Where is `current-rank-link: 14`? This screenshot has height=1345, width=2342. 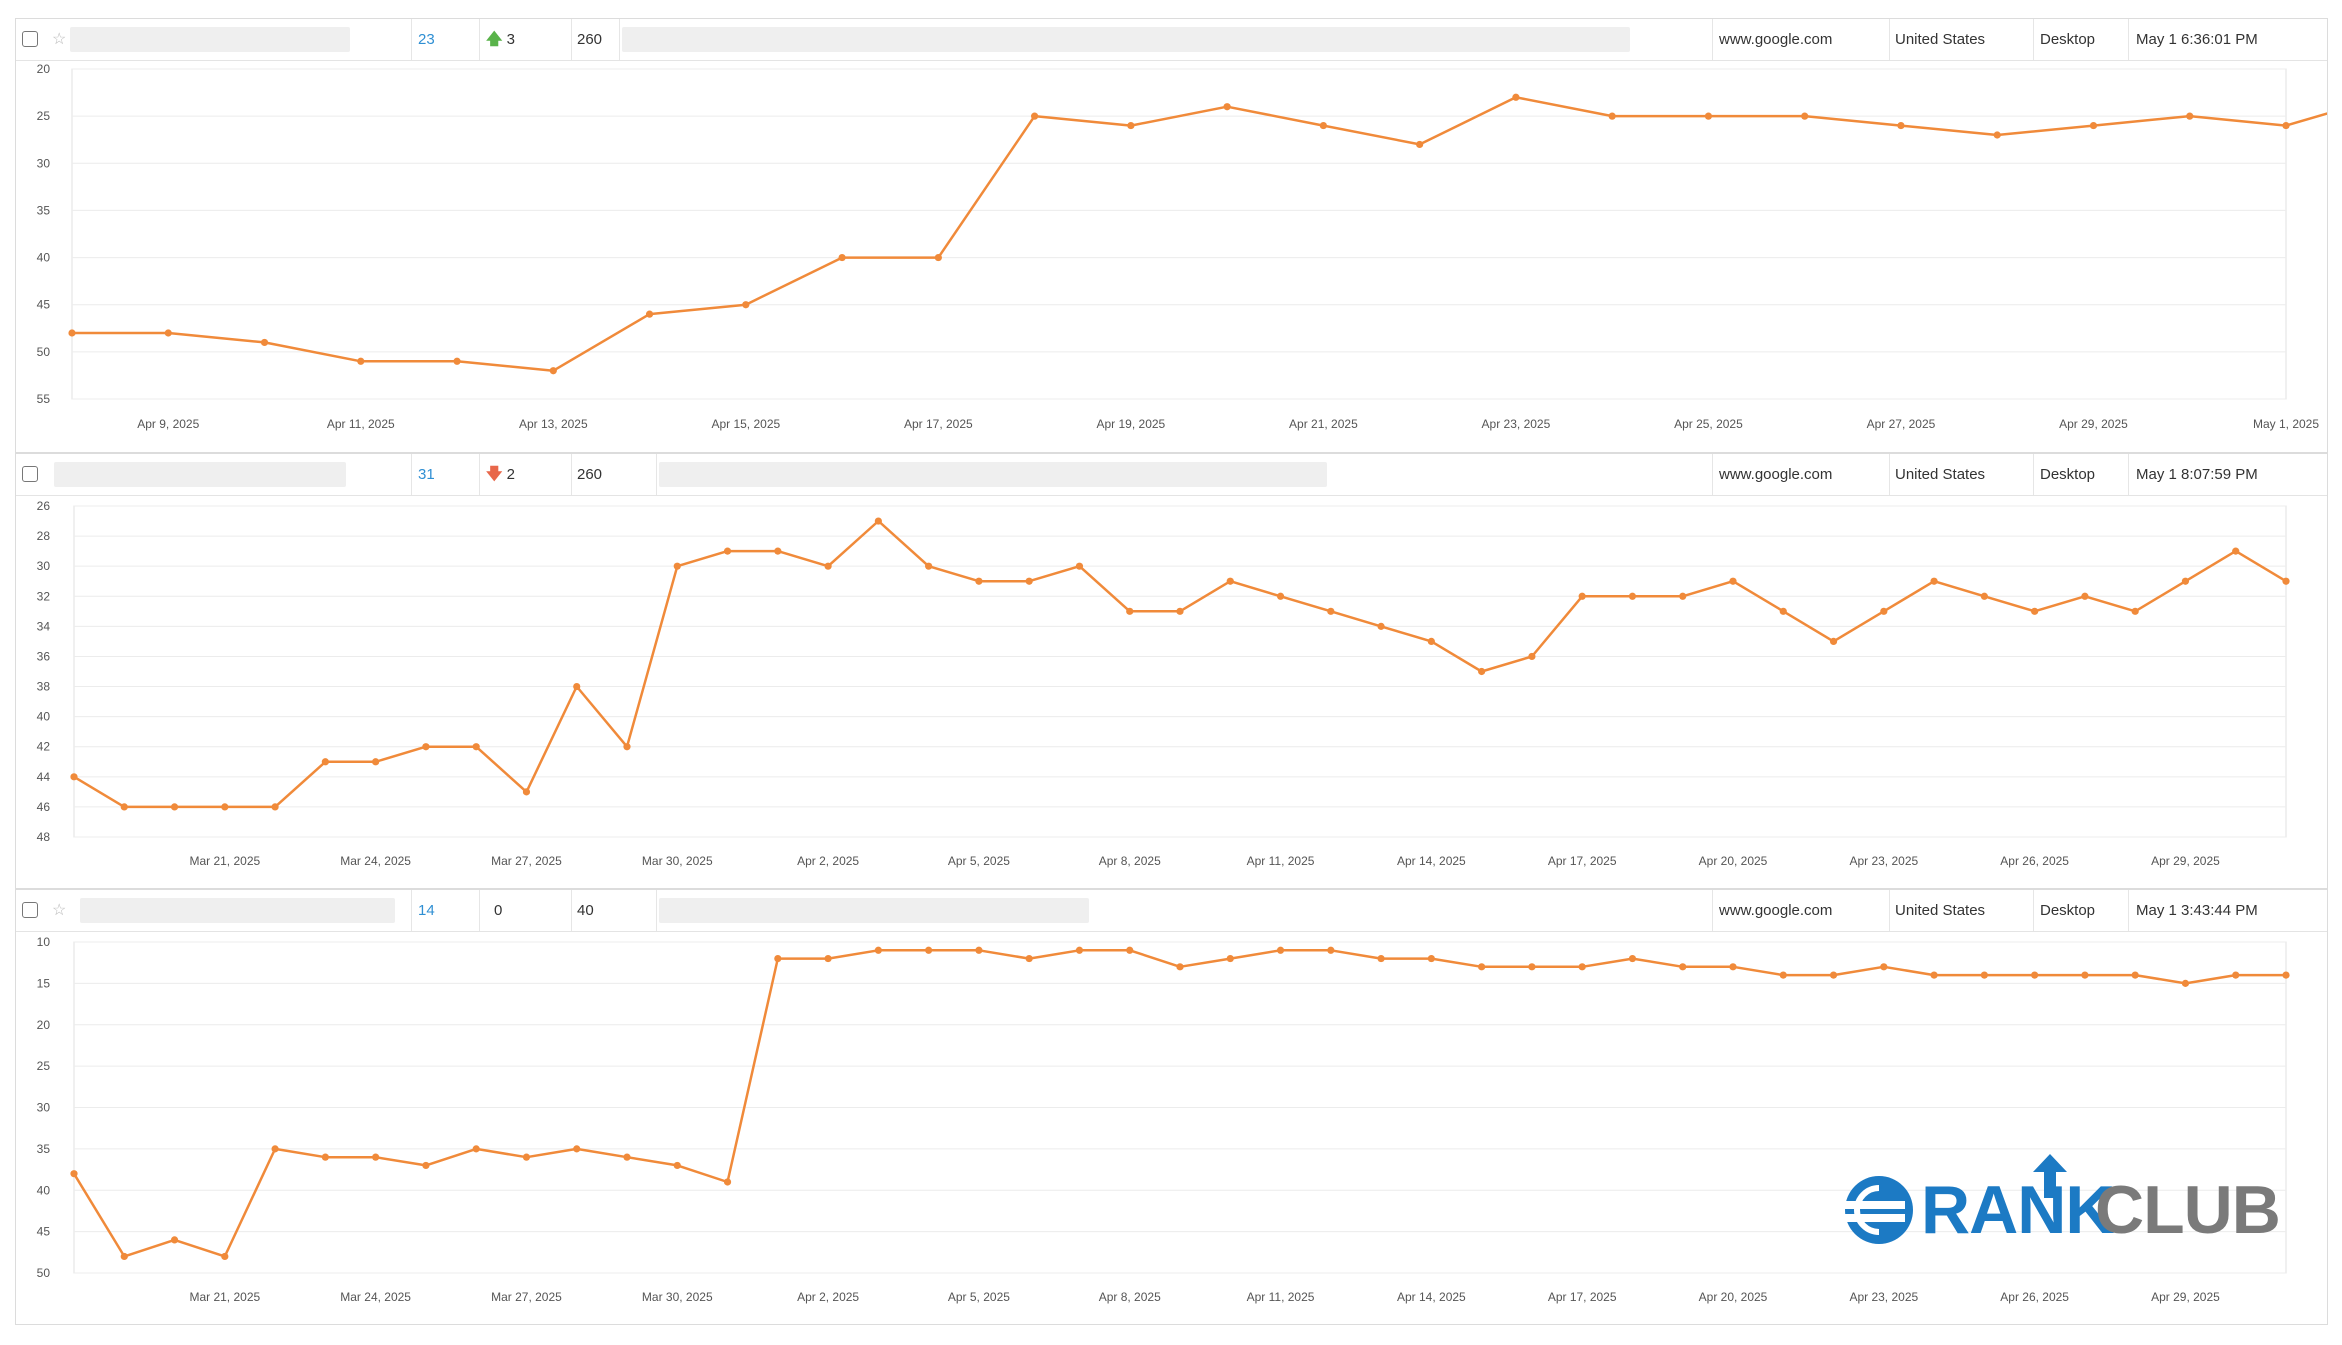 current-rank-link: 14 is located at coordinates (426, 910).